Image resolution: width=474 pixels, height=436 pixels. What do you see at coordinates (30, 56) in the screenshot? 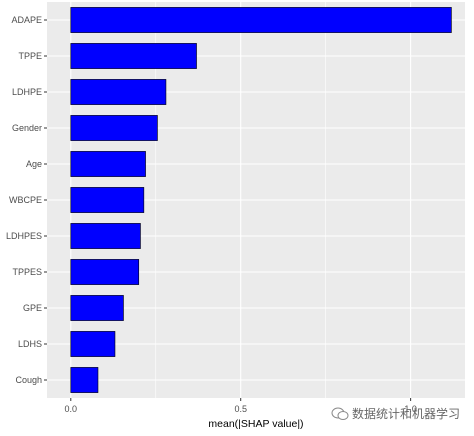
I see `y-tick-label: TPPE` at bounding box center [30, 56].